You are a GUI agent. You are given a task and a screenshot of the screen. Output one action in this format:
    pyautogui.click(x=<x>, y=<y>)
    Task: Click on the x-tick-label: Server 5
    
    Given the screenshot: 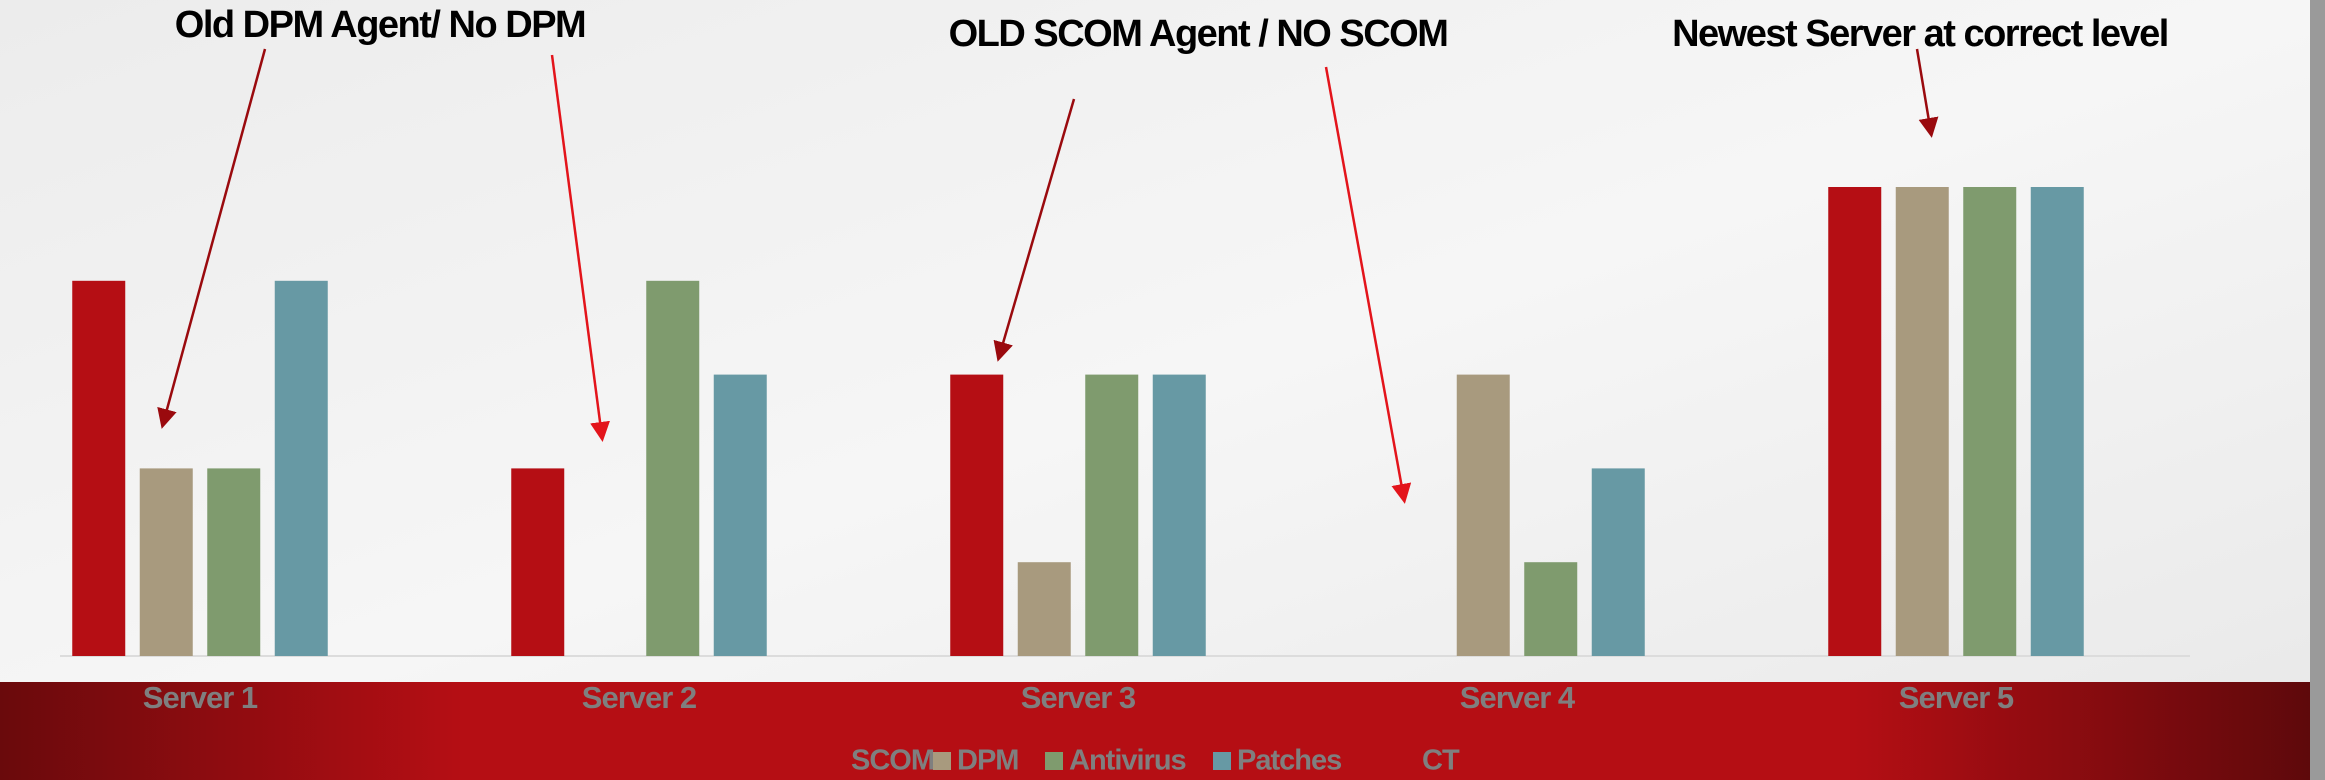 What is the action you would take?
    pyautogui.click(x=1956, y=697)
    